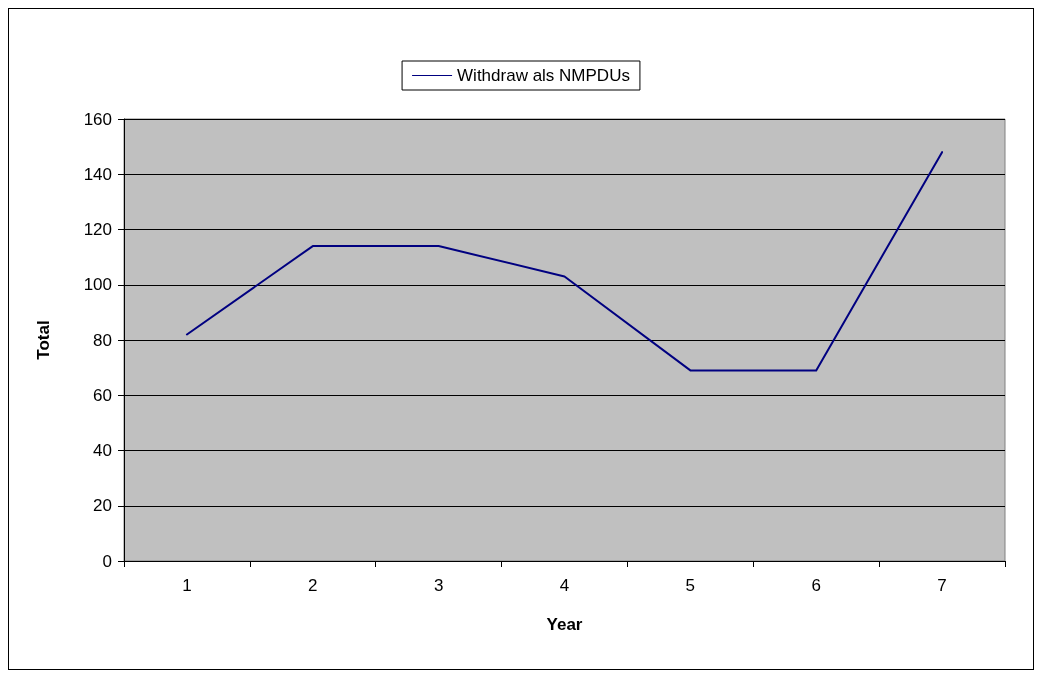  I want to click on y-tick-label: 40, so click(102, 450).